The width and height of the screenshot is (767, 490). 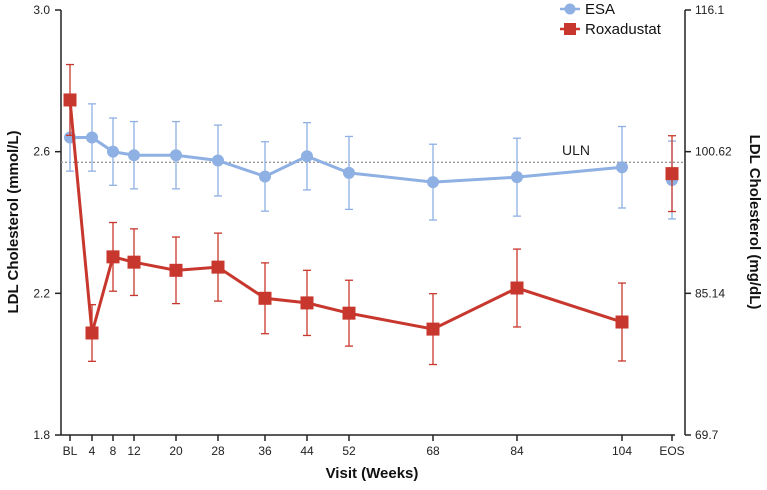 What do you see at coordinates (92, 451) in the screenshot?
I see `x-tick-label: 4` at bounding box center [92, 451].